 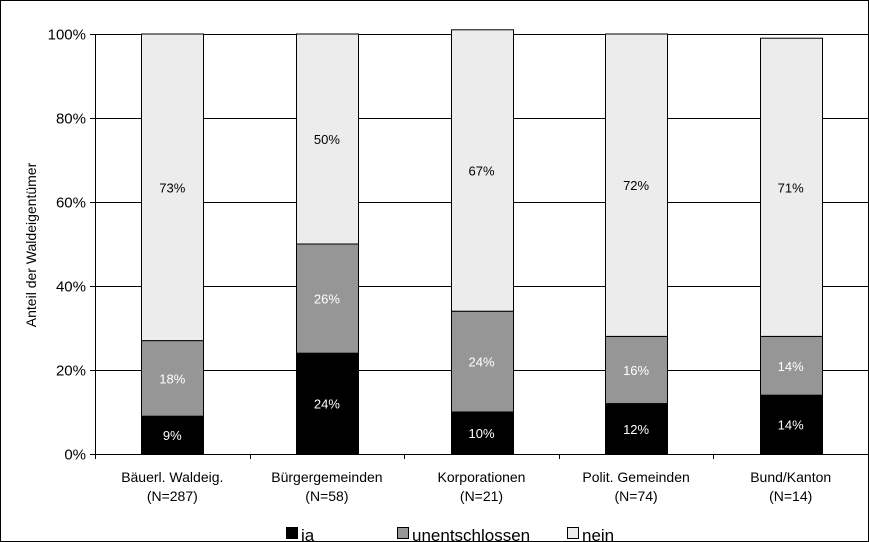 I want to click on y-axis-title: Anteil der Waldeigentümer, so click(x=31, y=244).